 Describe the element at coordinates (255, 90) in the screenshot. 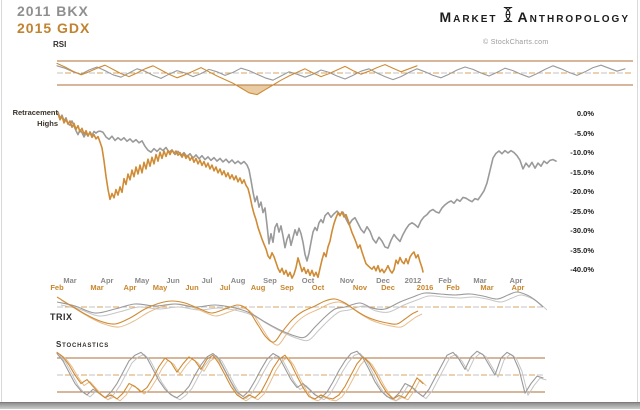

I see `rsi-oversold-fill` at that location.